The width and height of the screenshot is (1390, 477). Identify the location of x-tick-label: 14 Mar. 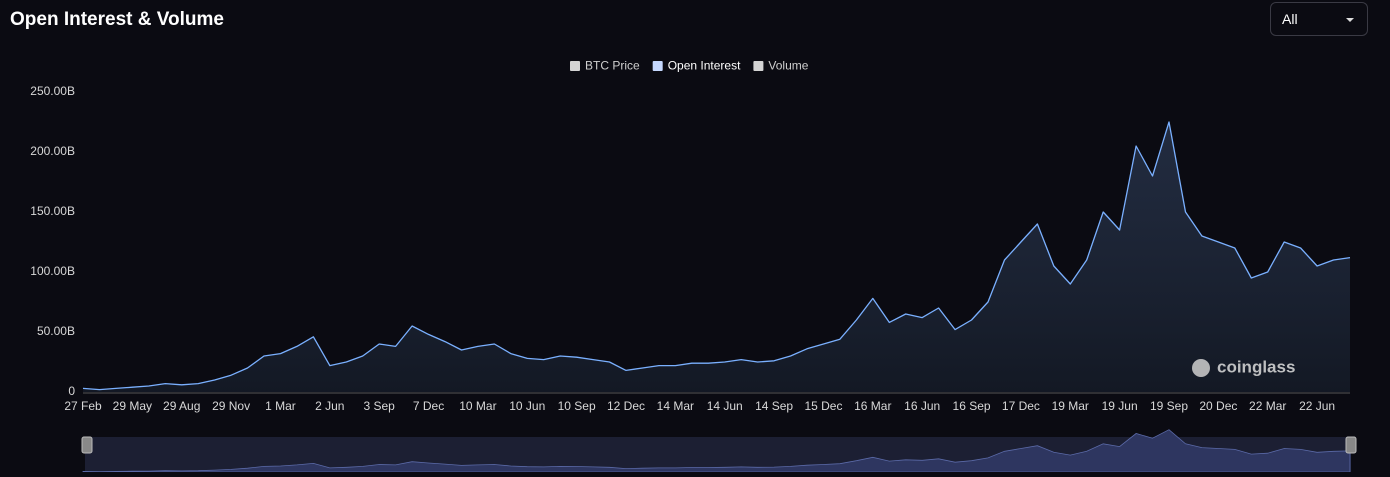
(675, 406).